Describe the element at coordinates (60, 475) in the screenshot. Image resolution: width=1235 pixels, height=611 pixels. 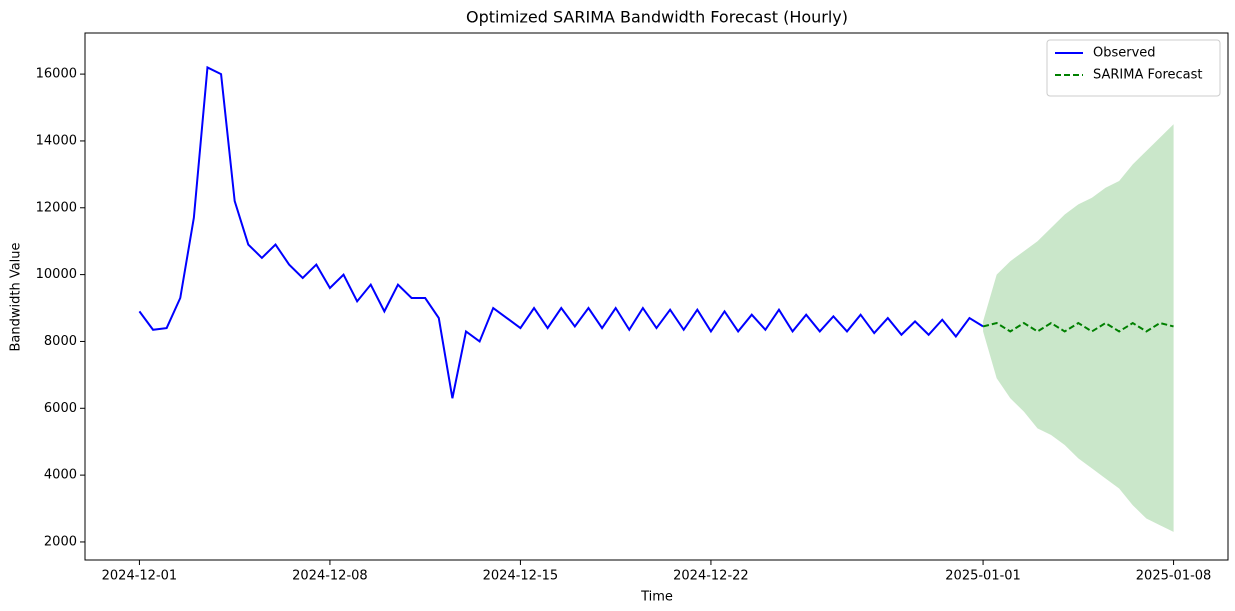
I see `y-tick-label: 4000` at that location.